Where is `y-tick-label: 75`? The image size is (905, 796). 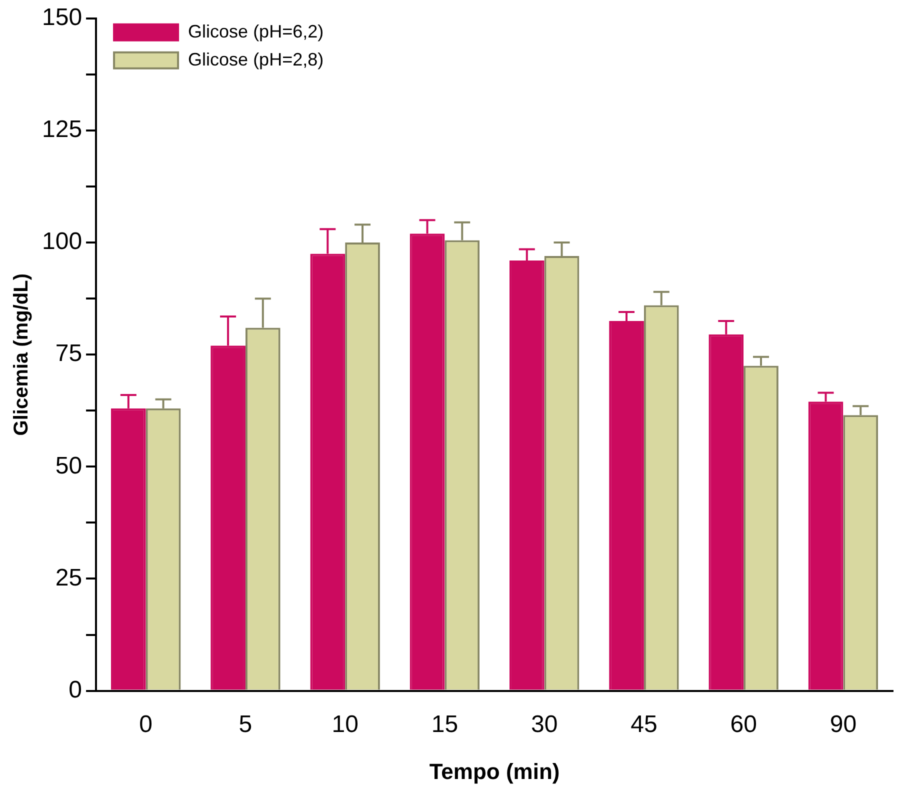
y-tick-label: 75 is located at coordinates (68, 354).